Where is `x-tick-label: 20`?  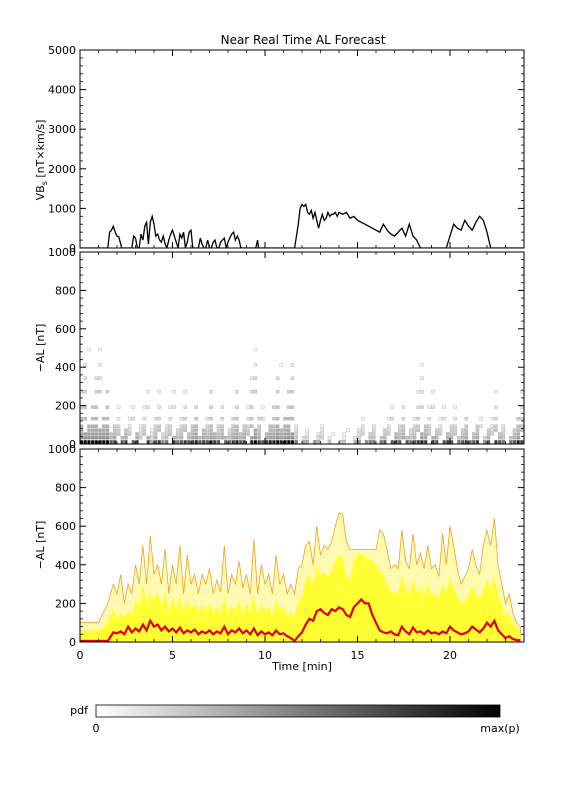 x-tick-label: 20 is located at coordinates (450, 655).